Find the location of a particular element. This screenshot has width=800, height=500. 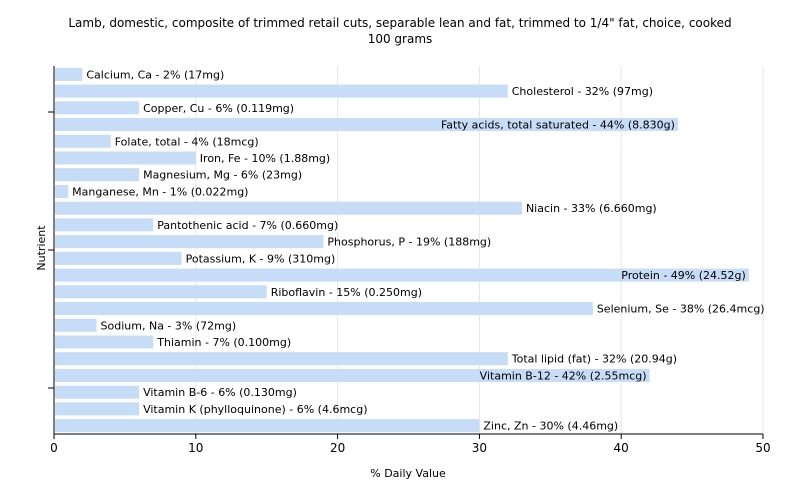

x-axis-title: % Daily Value is located at coordinates (408, 473).